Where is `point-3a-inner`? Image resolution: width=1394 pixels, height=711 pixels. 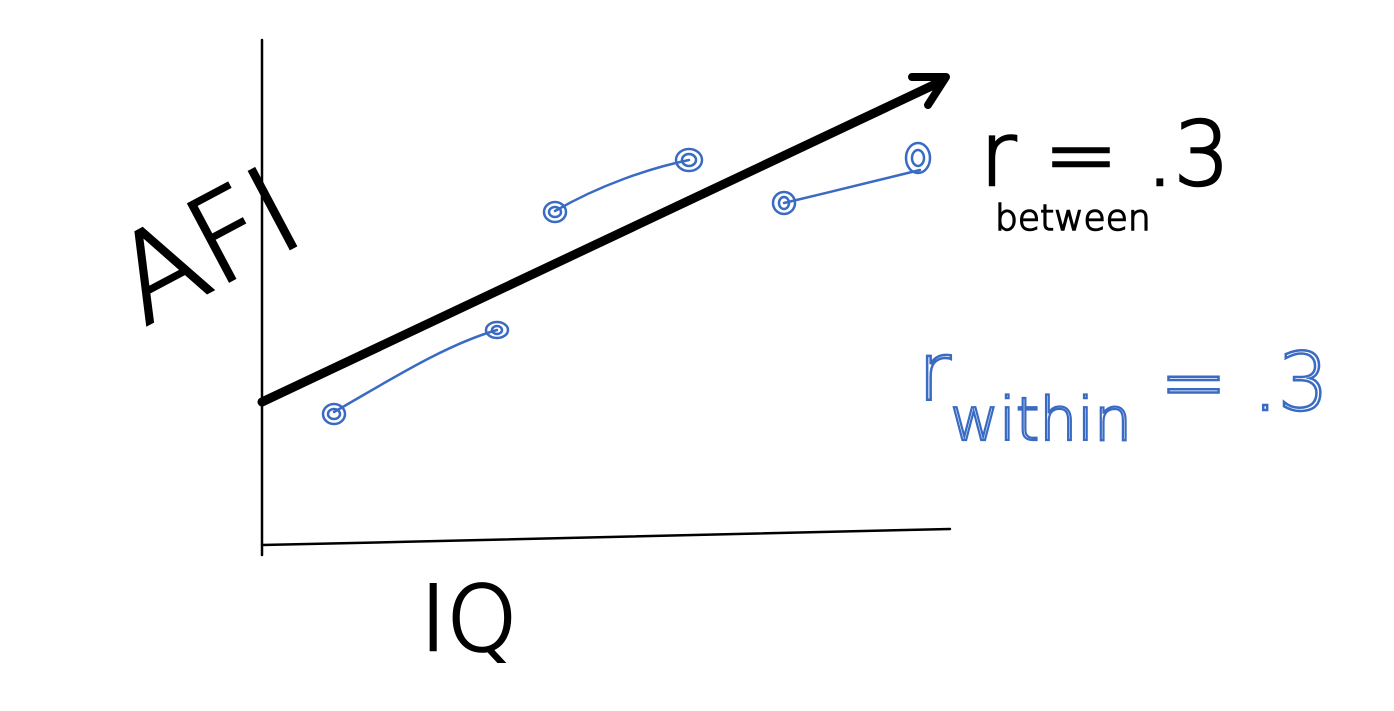
point-3a-inner is located at coordinates (784, 203).